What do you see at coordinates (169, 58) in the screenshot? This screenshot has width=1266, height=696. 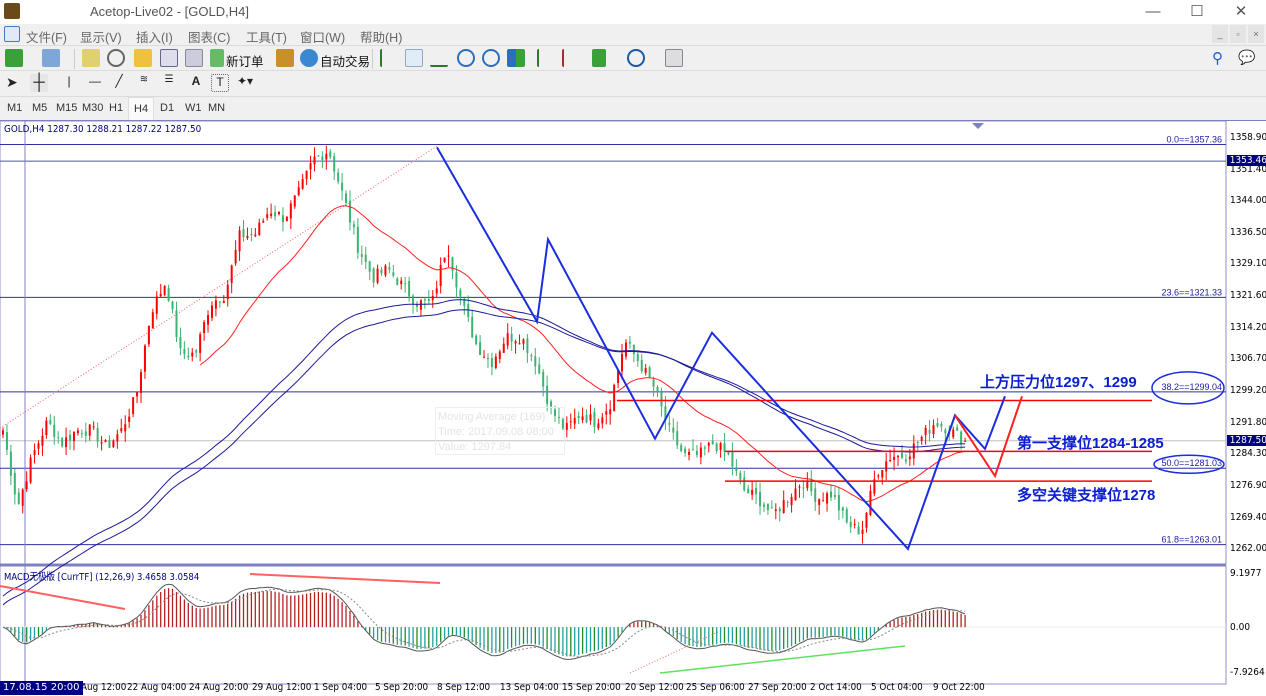 I see `terminal-icon` at bounding box center [169, 58].